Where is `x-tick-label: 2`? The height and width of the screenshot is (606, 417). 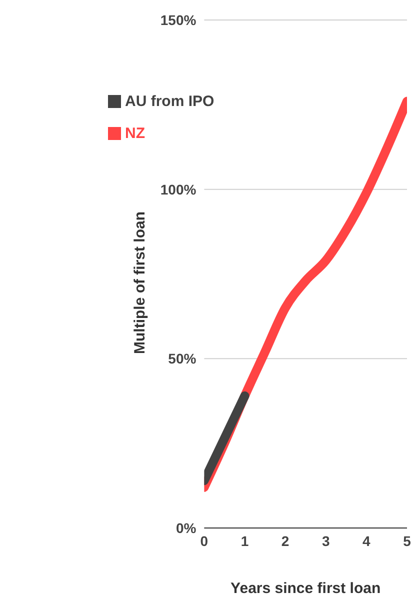 x-tick-label: 2 is located at coordinates (285, 540).